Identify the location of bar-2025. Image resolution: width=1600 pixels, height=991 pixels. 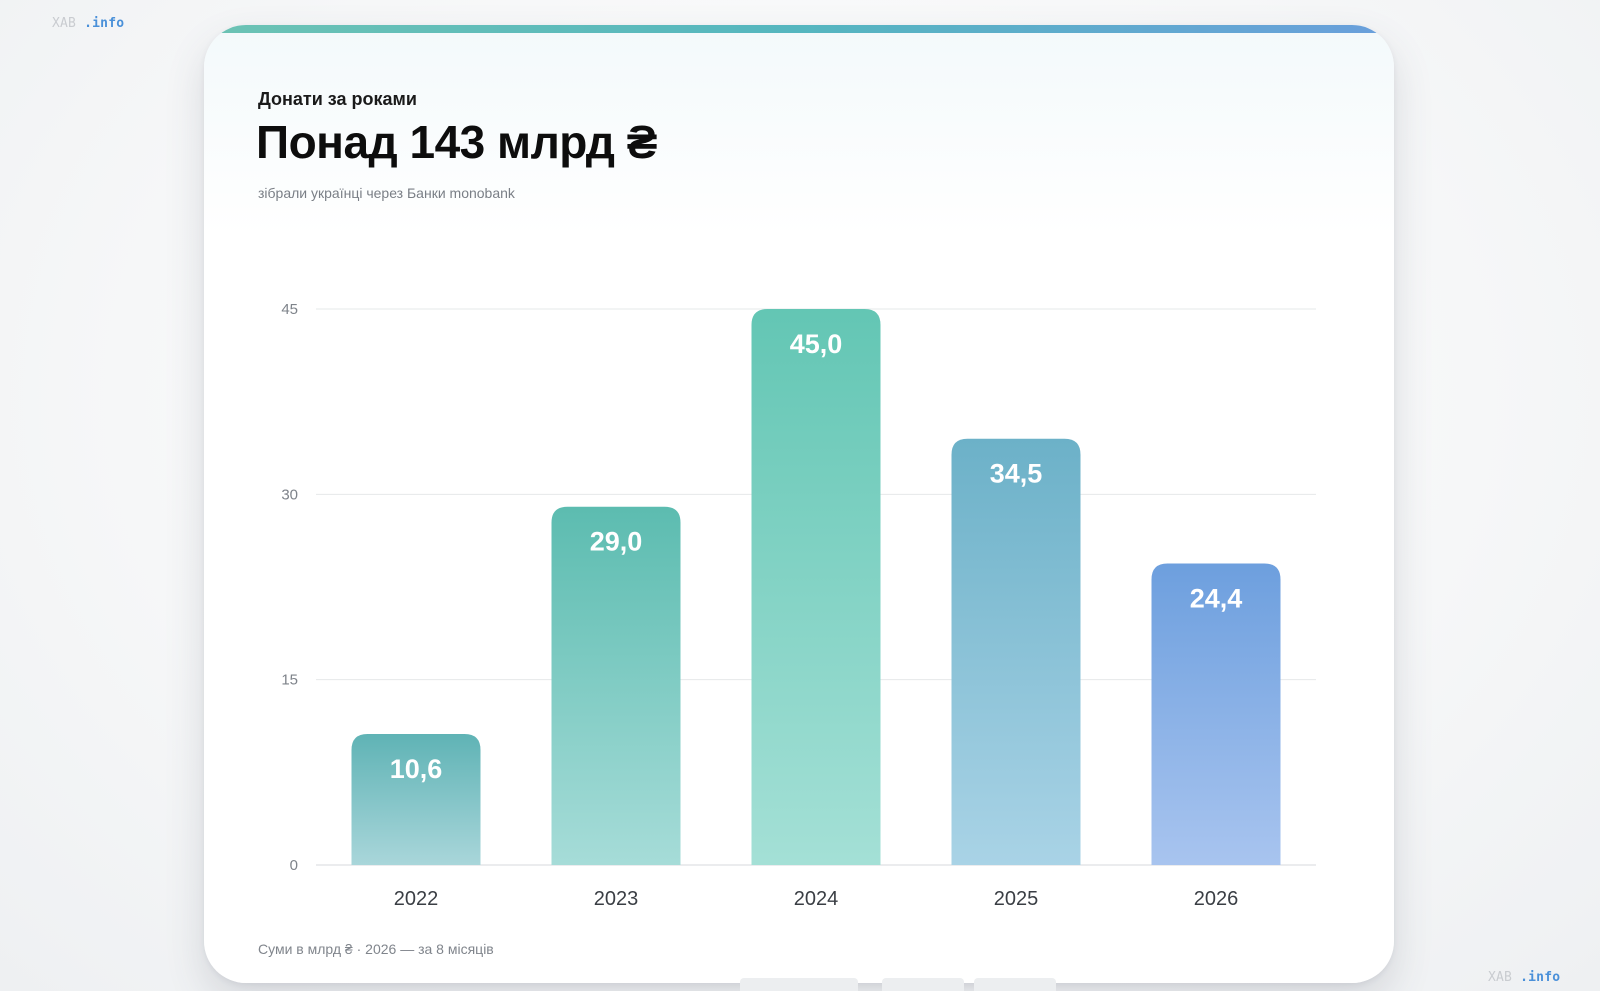
(1016, 651).